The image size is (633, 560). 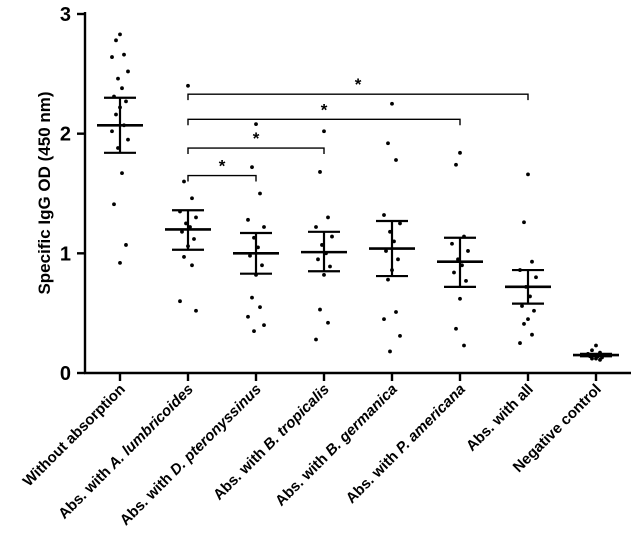 What do you see at coordinates (500, 418) in the screenshot?
I see `category-label-part: Abs. with all` at bounding box center [500, 418].